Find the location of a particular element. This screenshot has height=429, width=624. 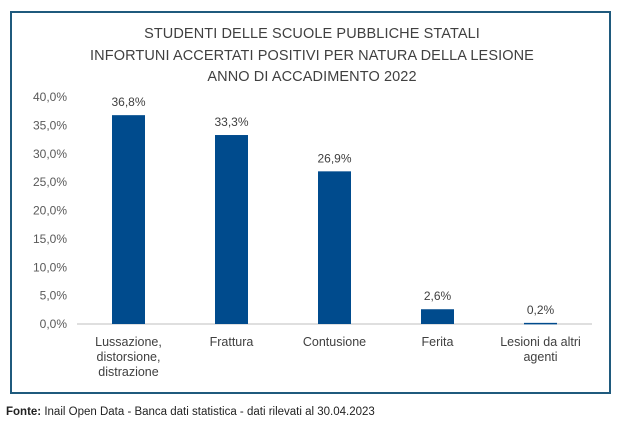

x-category-label: Lussazione, is located at coordinates (128, 342).